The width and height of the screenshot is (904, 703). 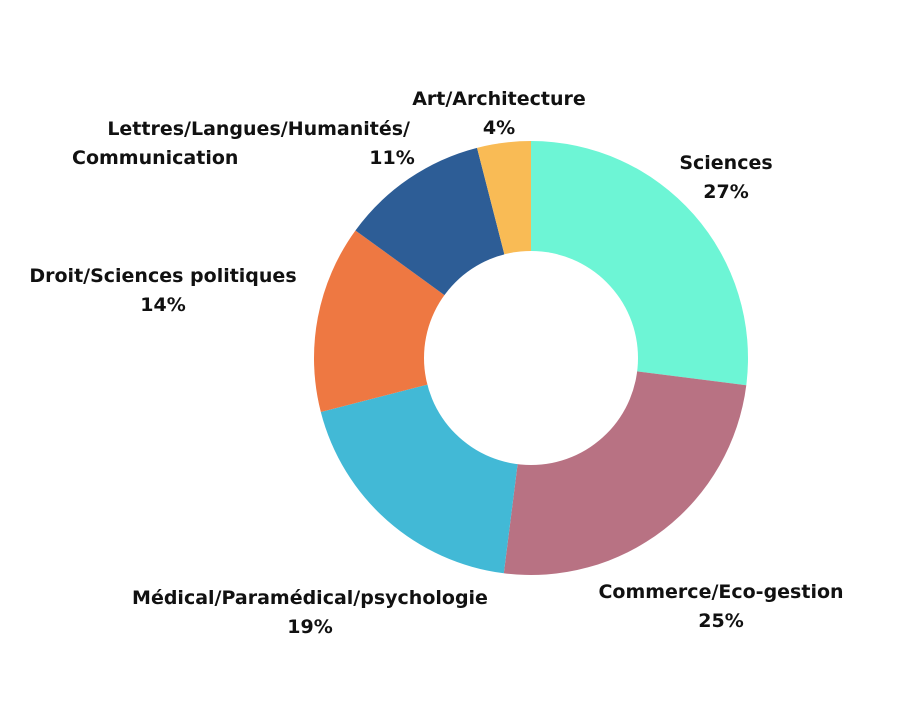 I want to click on slice-category-label: Médical/Paramédical/psychologie, so click(x=310, y=598).